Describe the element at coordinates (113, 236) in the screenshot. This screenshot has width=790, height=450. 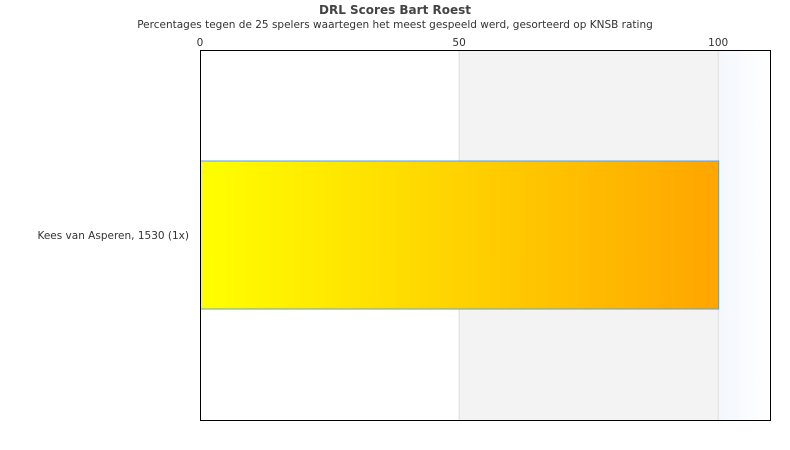
I see `category-label: Kees van Asperen, 1530 (1x)` at that location.